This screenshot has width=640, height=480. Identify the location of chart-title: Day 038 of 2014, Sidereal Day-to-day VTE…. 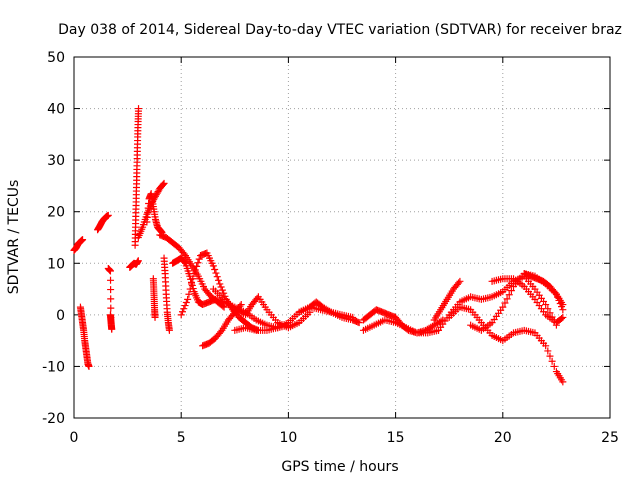
(340, 30).